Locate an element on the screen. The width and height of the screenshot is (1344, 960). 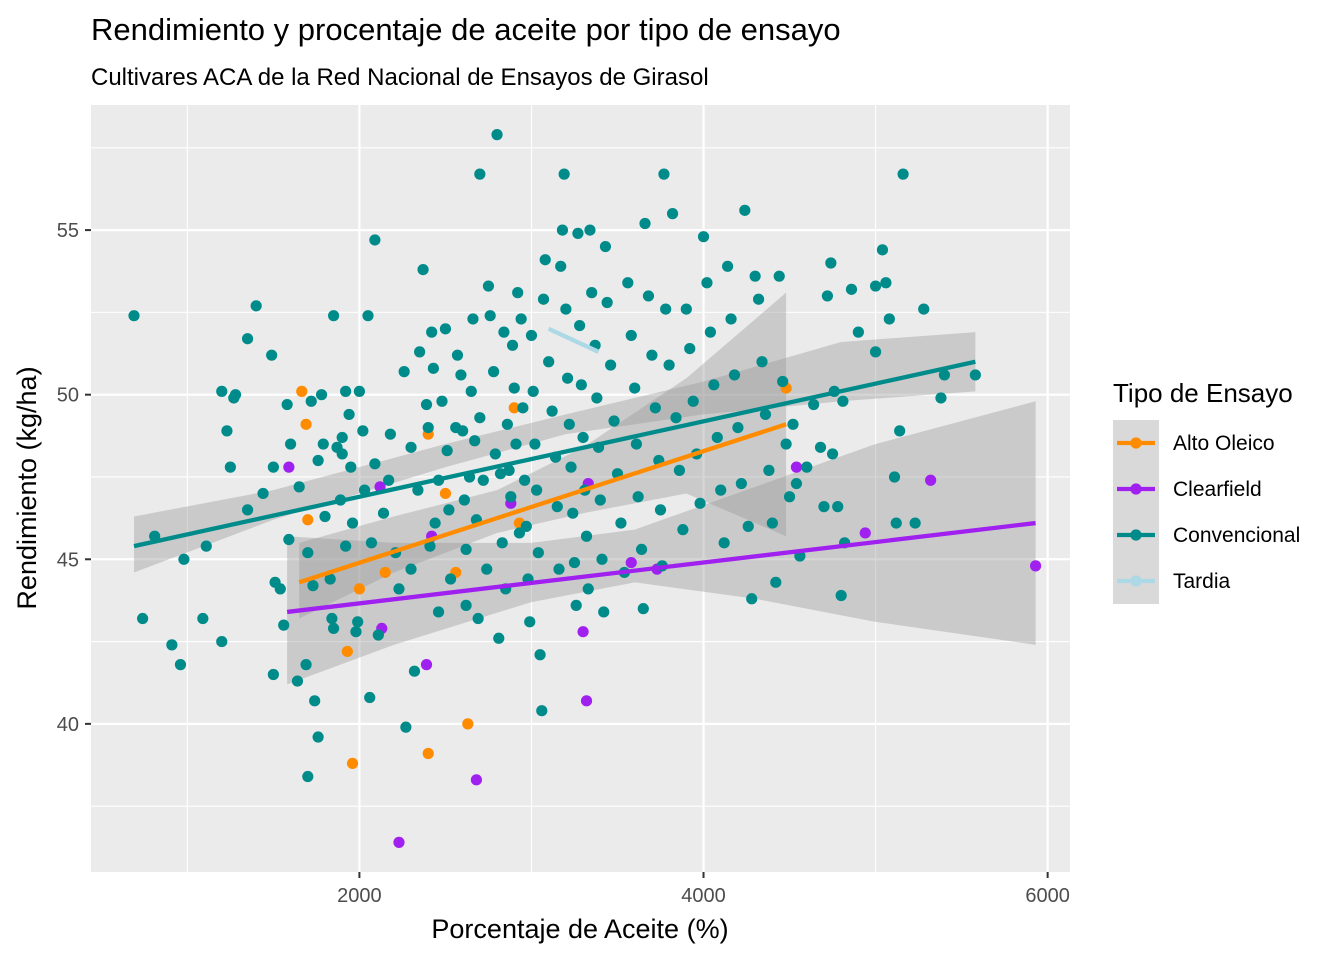
y-axis-label: Rendimiento (kg/ha) is located at coordinates (27, 487).